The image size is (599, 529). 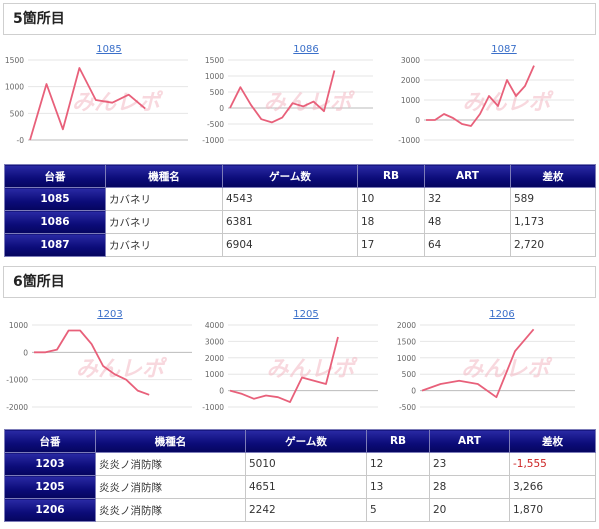 What do you see at coordinates (21, 140) in the screenshot?
I see `tick-label: -0` at bounding box center [21, 140].